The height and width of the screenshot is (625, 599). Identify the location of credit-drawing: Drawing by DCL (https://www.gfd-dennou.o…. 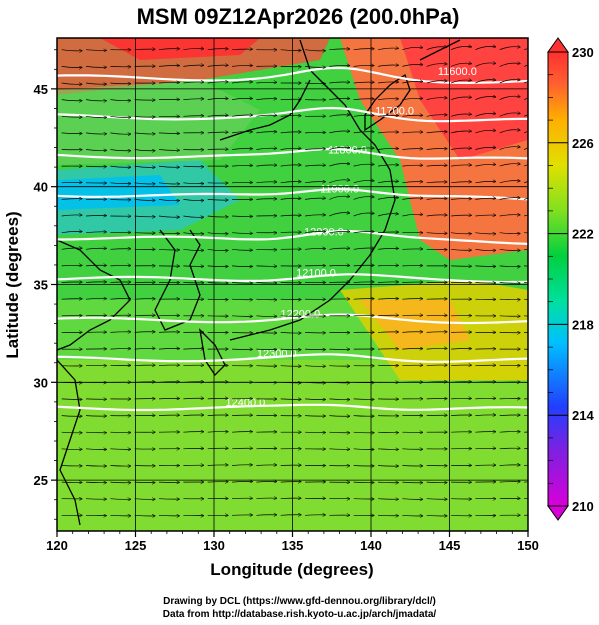
(299, 601).